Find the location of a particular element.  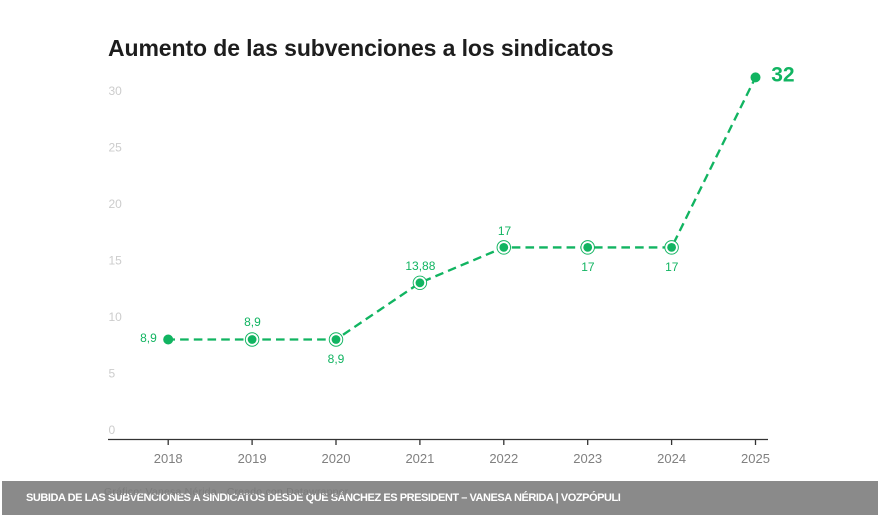

svg-text: 2023 is located at coordinates (587, 458).